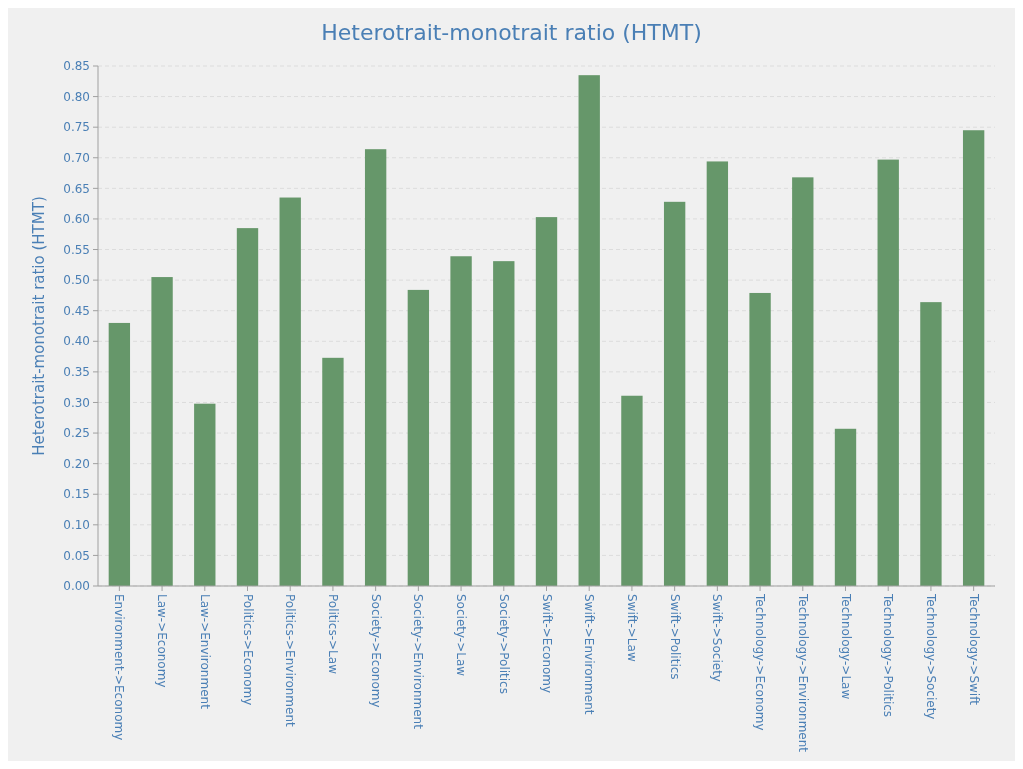 Image resolution: width=1023 pixels, height=769 pixels. I want to click on y-tick-label: 0.85, so click(76, 66).